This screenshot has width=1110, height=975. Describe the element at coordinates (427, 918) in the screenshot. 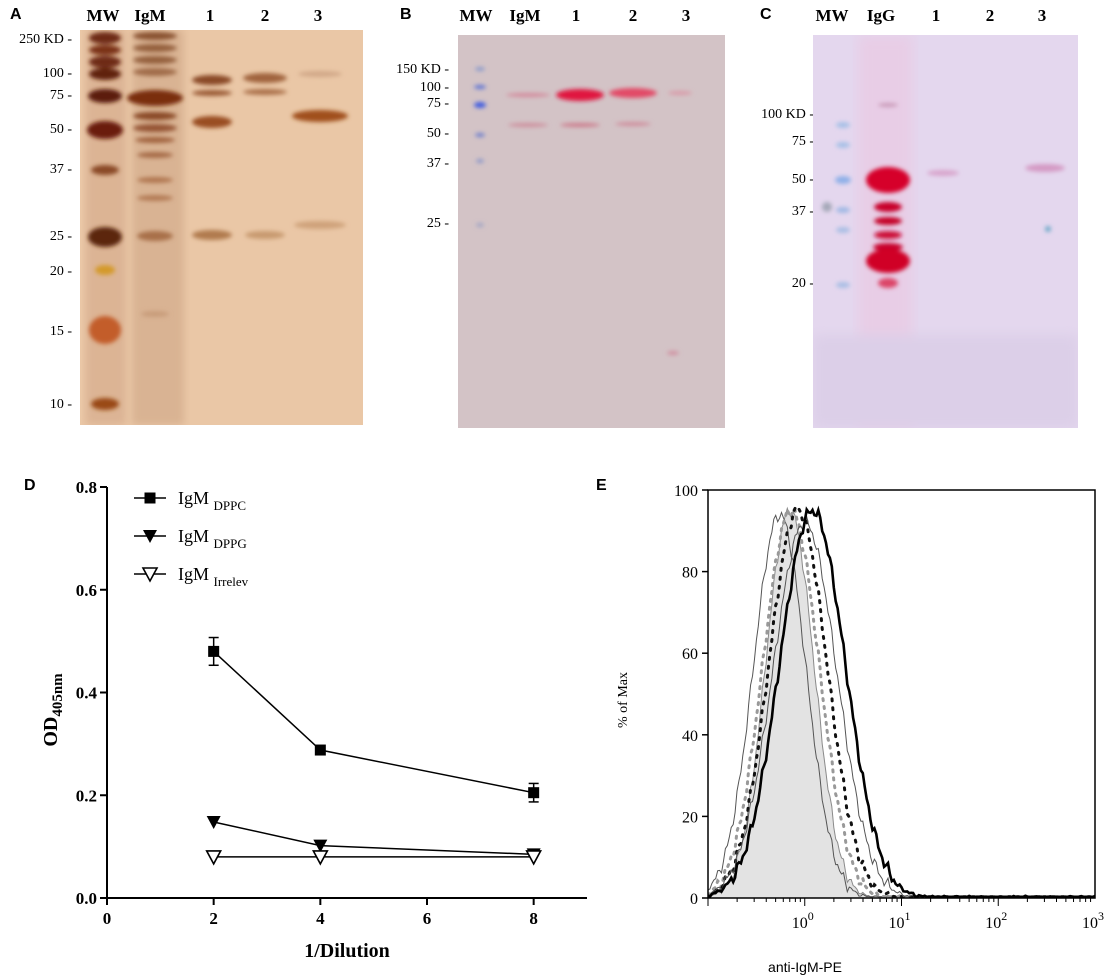

I see `x-tick-label-d: 6` at that location.